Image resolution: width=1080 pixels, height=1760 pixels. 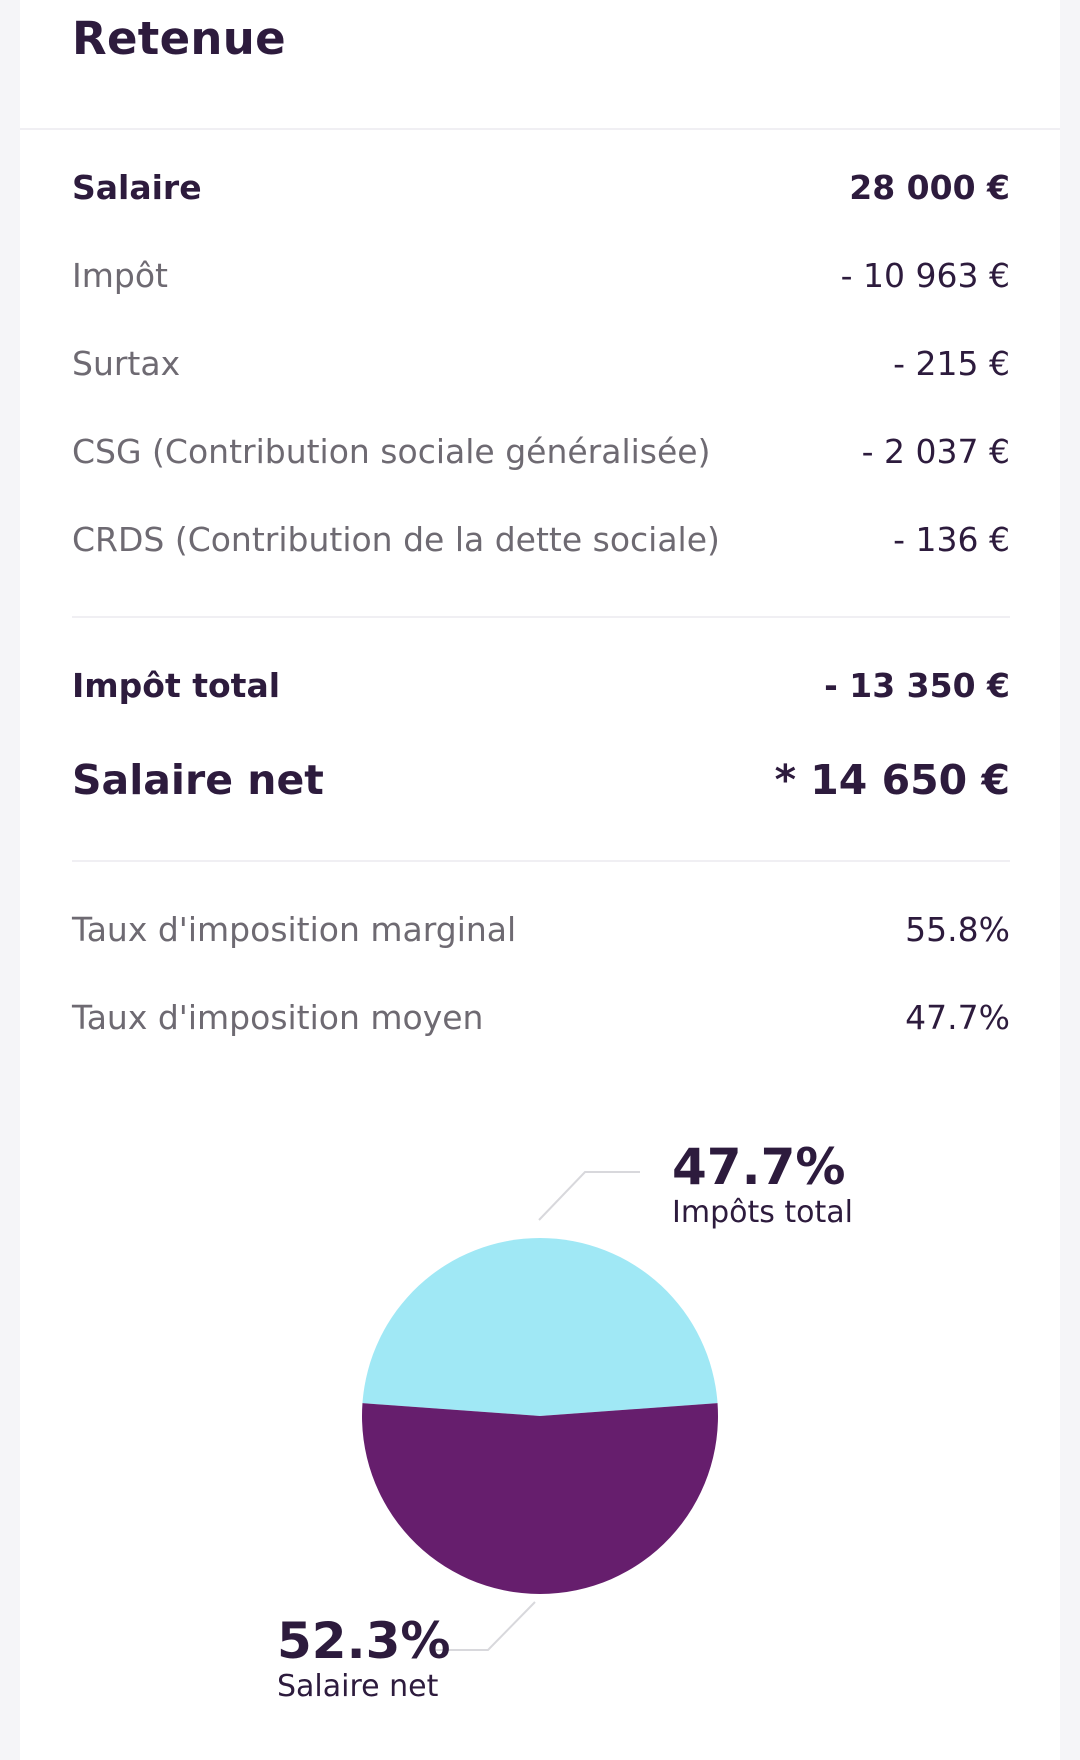 What do you see at coordinates (541, 685) in the screenshot?
I see `total-tax-row: Impôt total - 13 350 €` at bounding box center [541, 685].